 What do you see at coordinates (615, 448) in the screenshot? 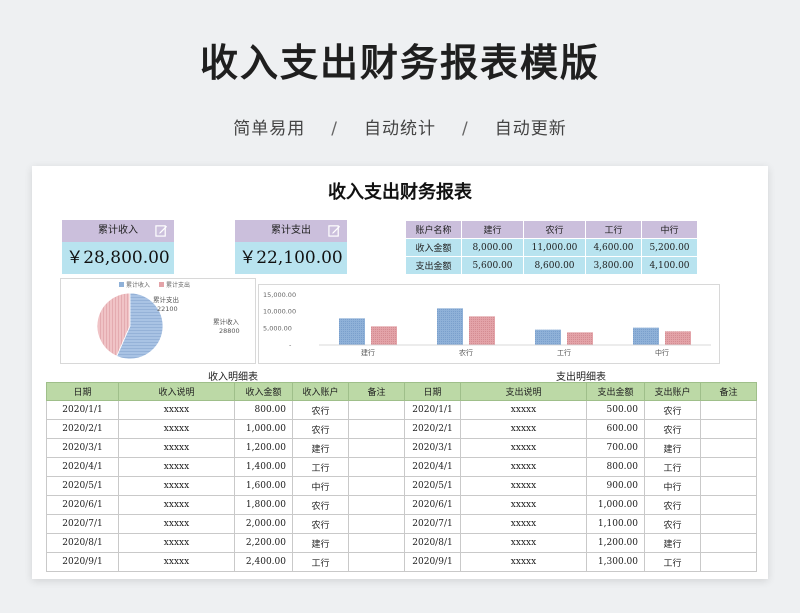
I see `table-cell: 700.00` at bounding box center [615, 448].